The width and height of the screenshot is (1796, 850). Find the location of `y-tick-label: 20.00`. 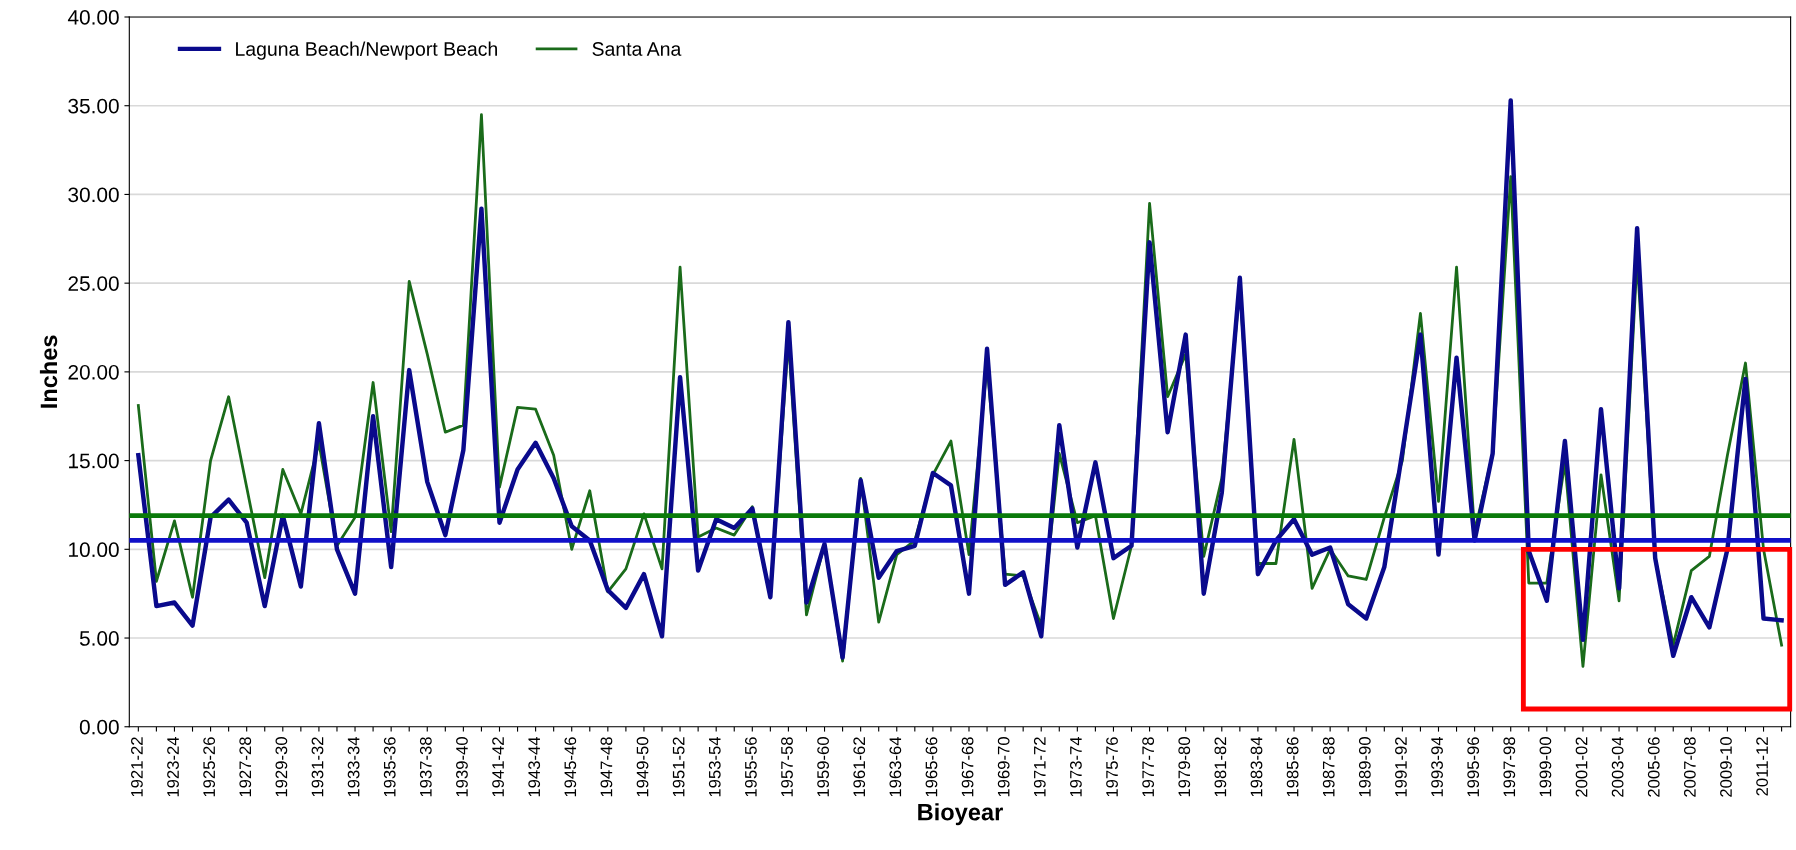

y-tick-label: 20.00 is located at coordinates (93, 372).